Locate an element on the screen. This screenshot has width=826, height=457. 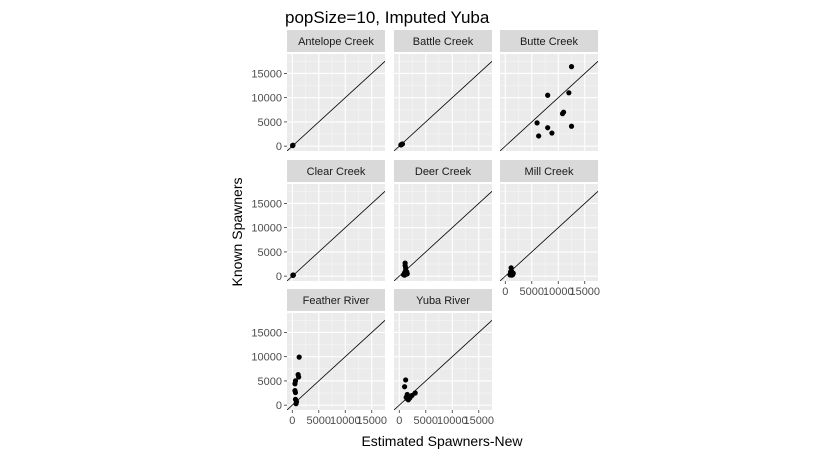
facet-label: Yuba River is located at coordinates (443, 301).